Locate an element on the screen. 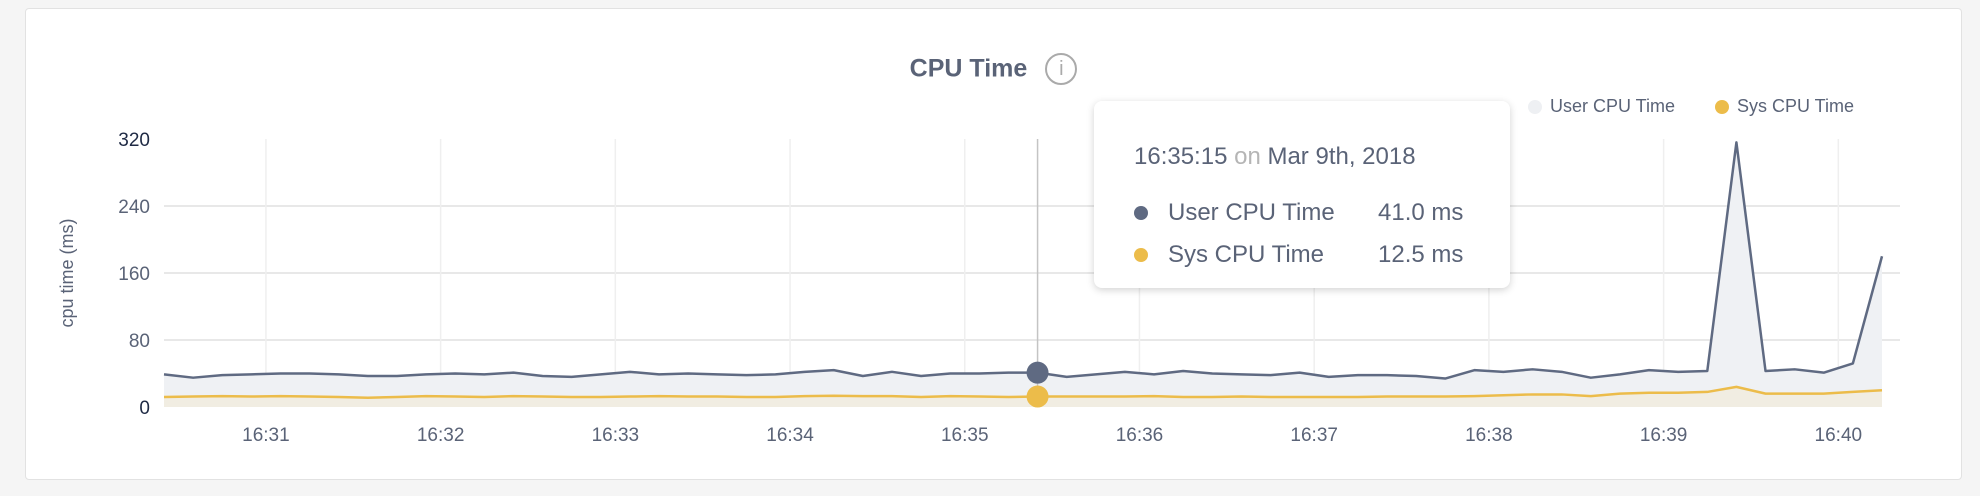  chart-title: CPU Time is located at coordinates (968, 68).